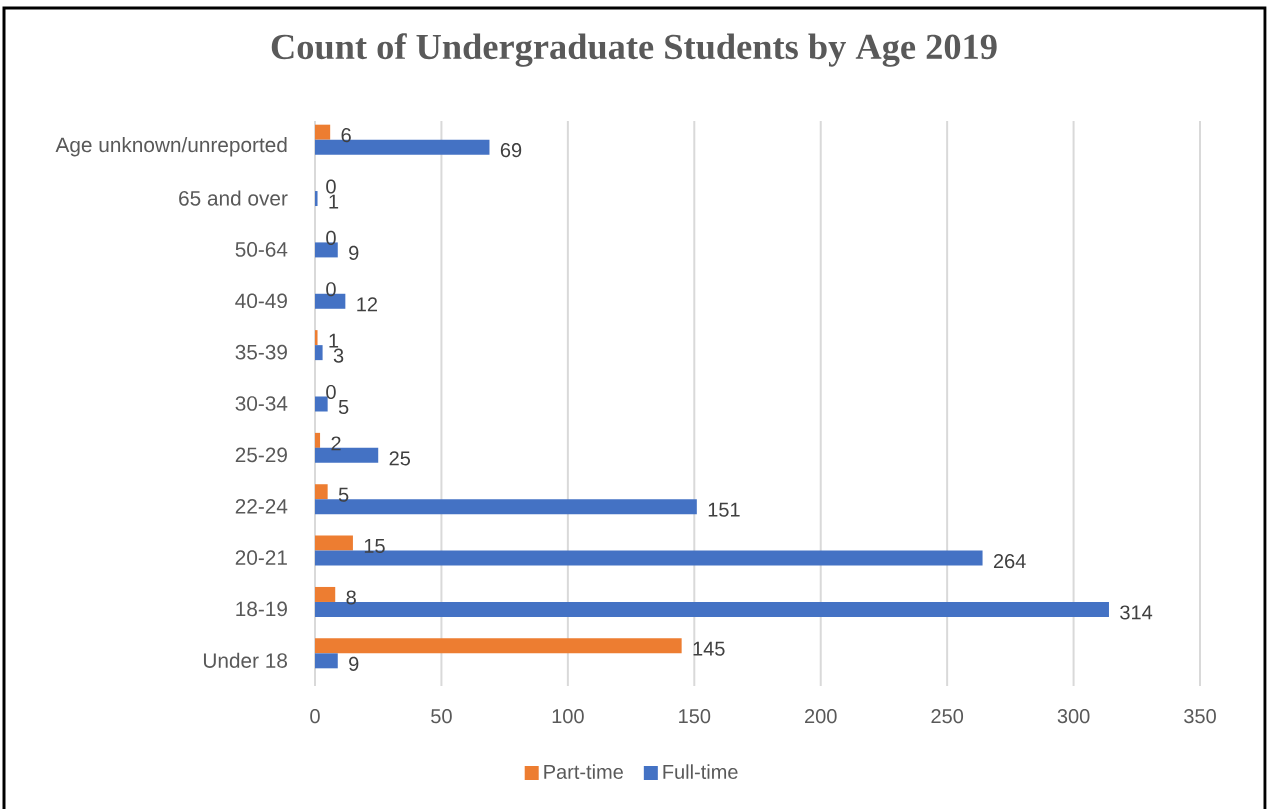  Describe the element at coordinates (634, 50) in the screenshot. I see `chart-title: Count of Undergraduate Students by Age 2019` at that location.